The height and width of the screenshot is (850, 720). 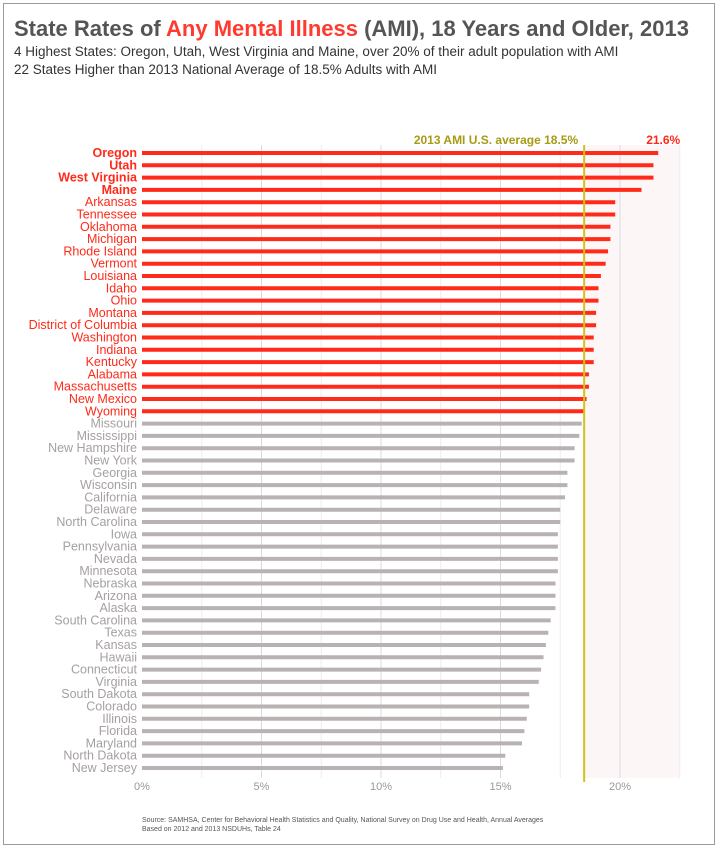 I want to click on category-label: Ohio, so click(x=124, y=301).